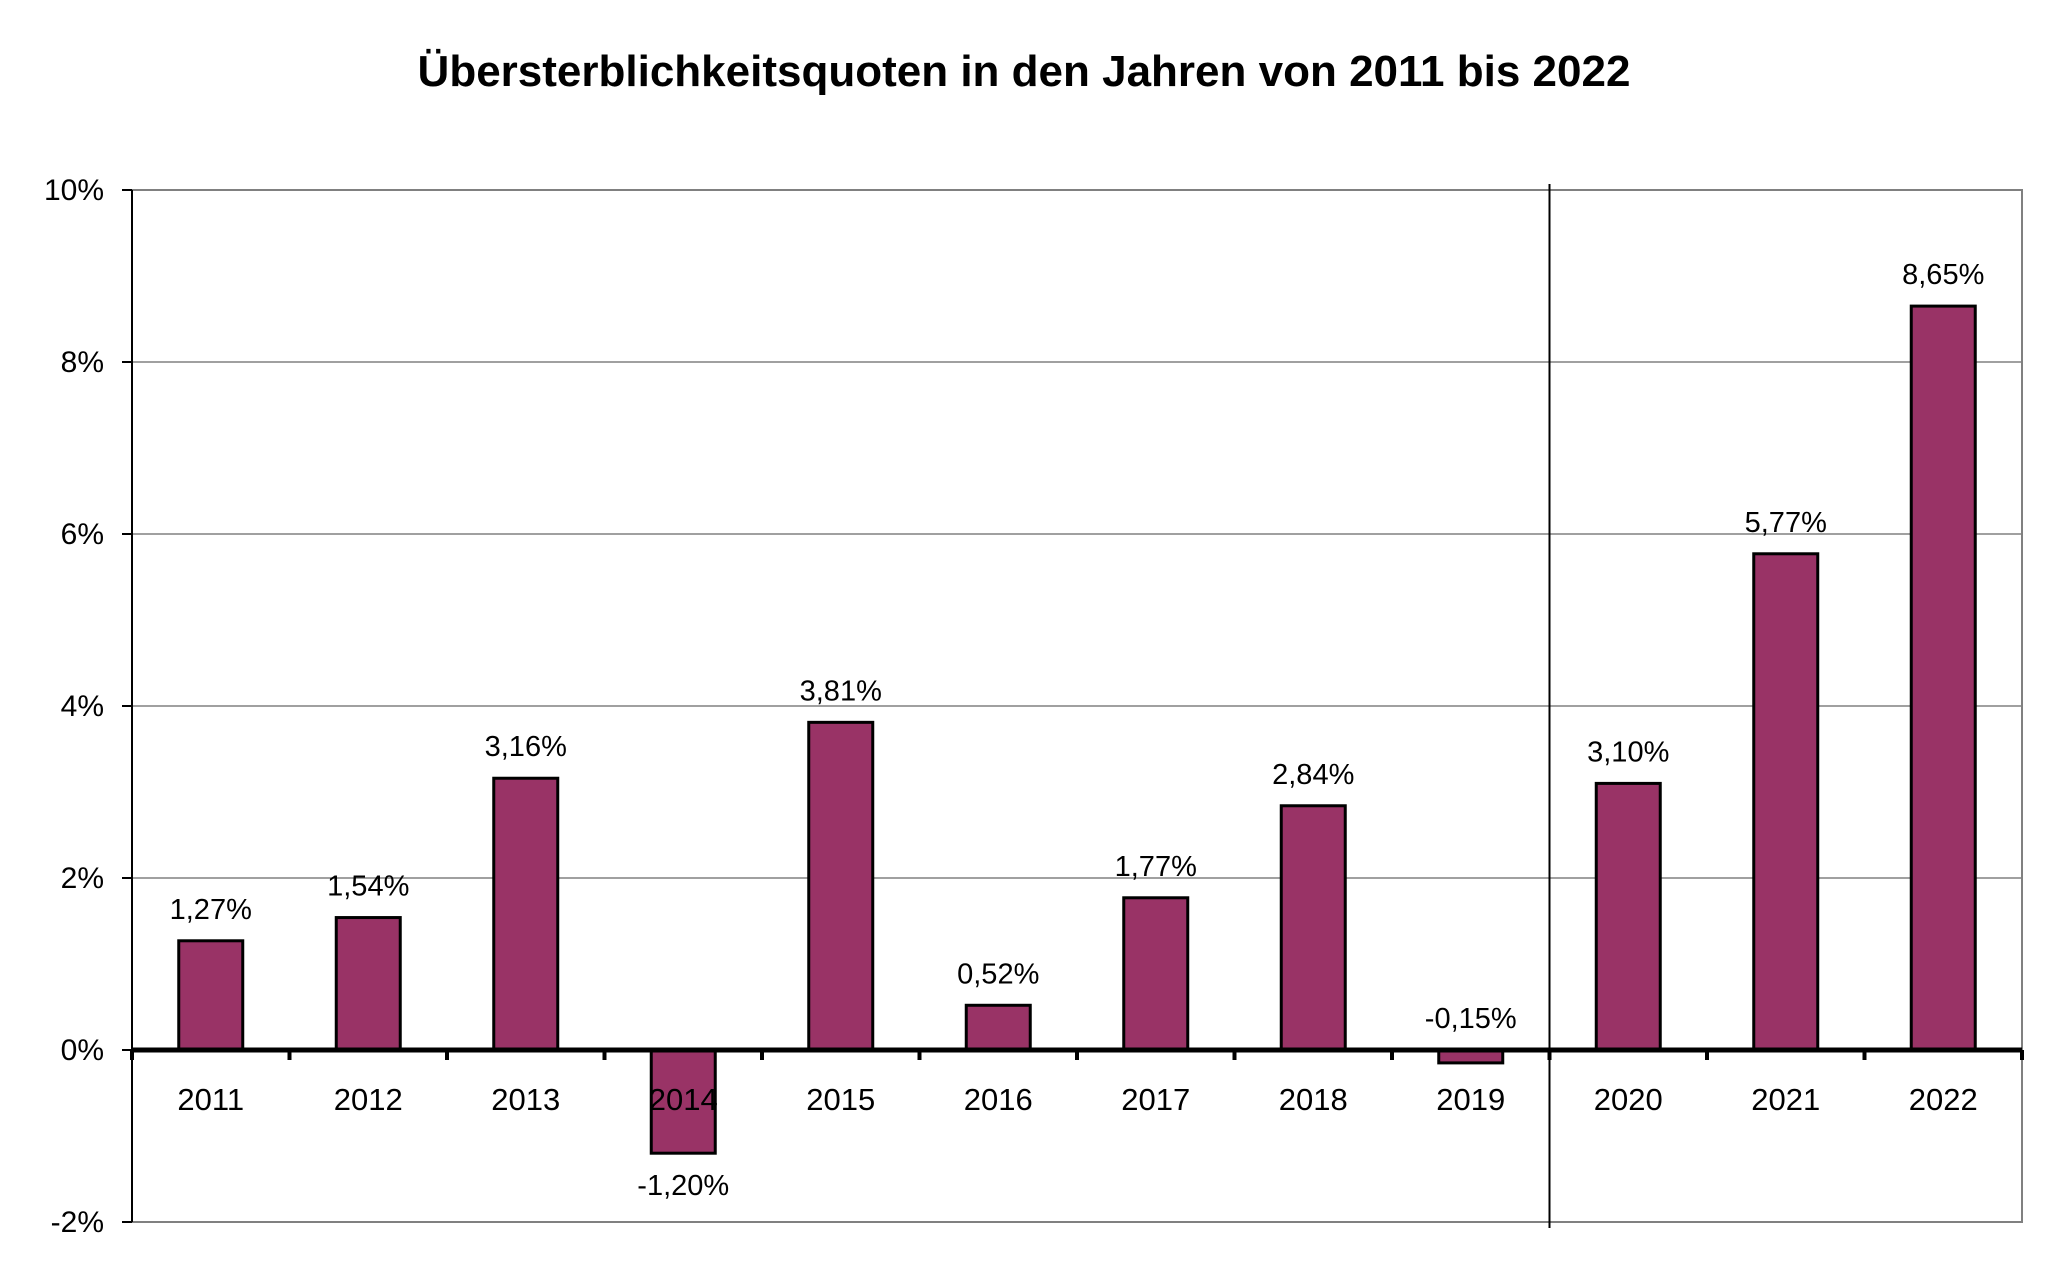  What do you see at coordinates (1943, 678) in the screenshot?
I see `bar-2022` at bounding box center [1943, 678].